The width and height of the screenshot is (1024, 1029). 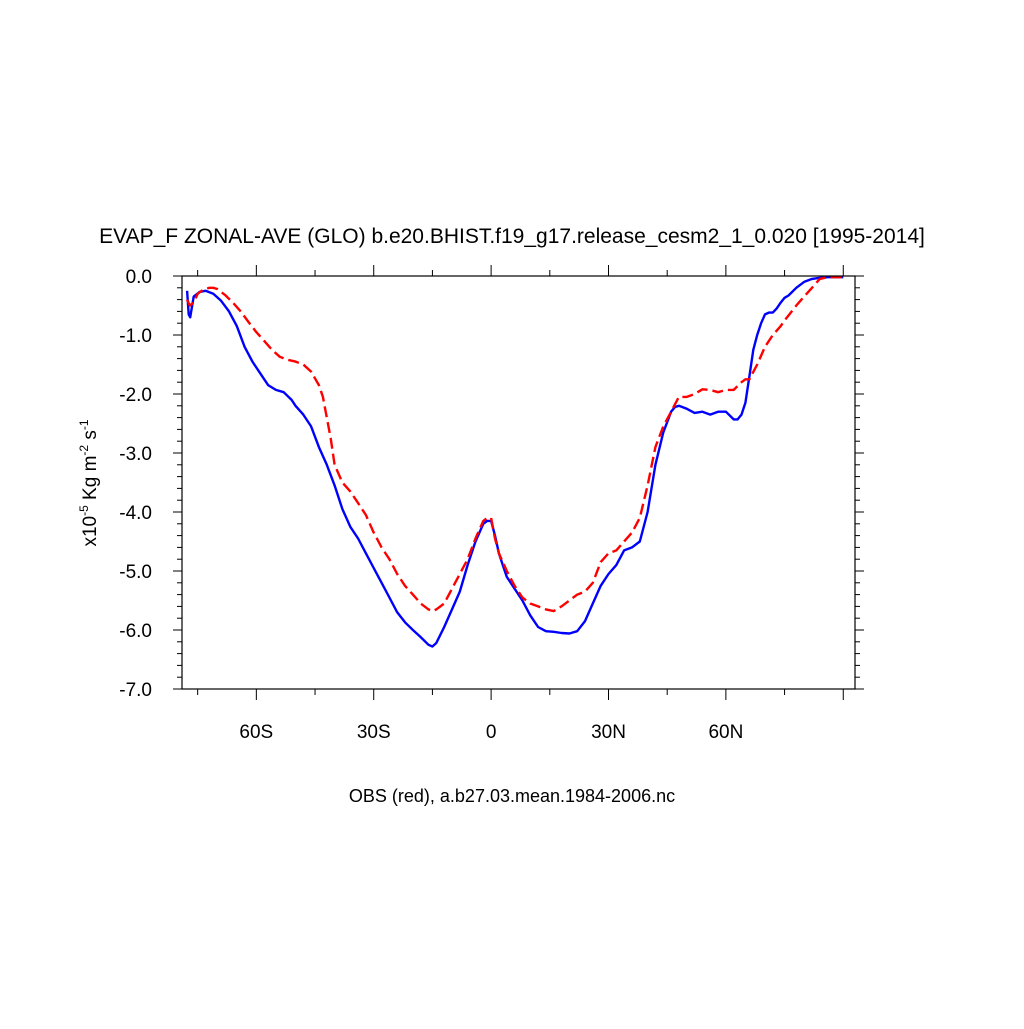 I want to click on y-tick-label: 0.0, so click(x=139, y=277).